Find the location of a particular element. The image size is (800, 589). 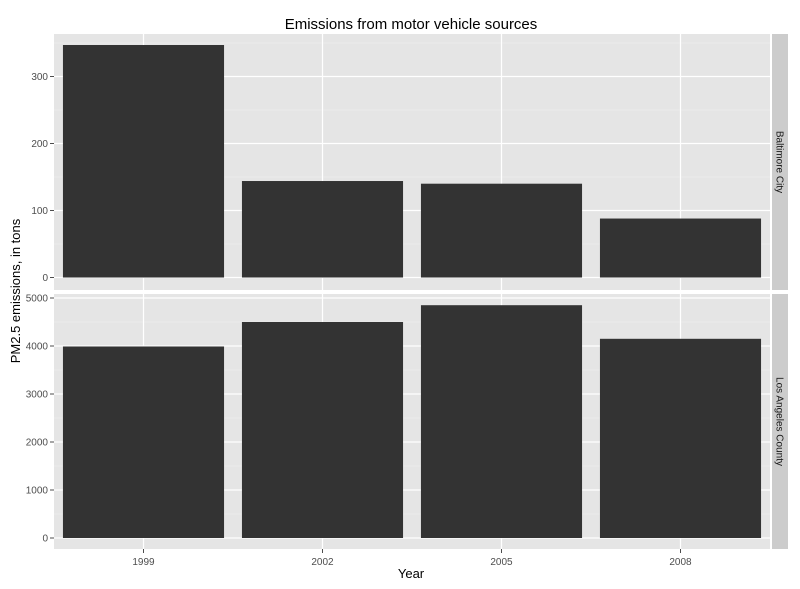

facet-strip-label: Baltimore City is located at coordinates (779, 162).